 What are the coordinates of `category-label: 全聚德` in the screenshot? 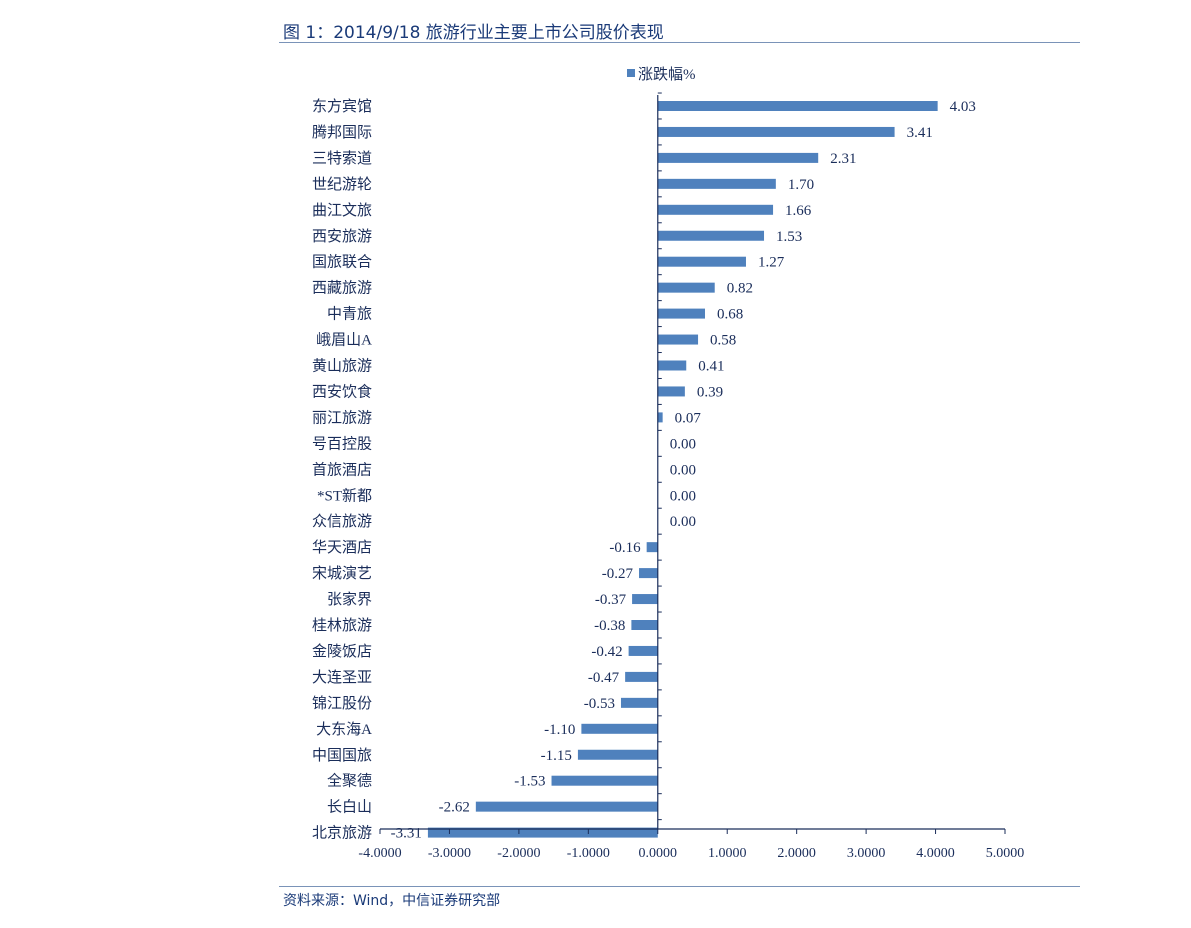 It's located at (349, 781).